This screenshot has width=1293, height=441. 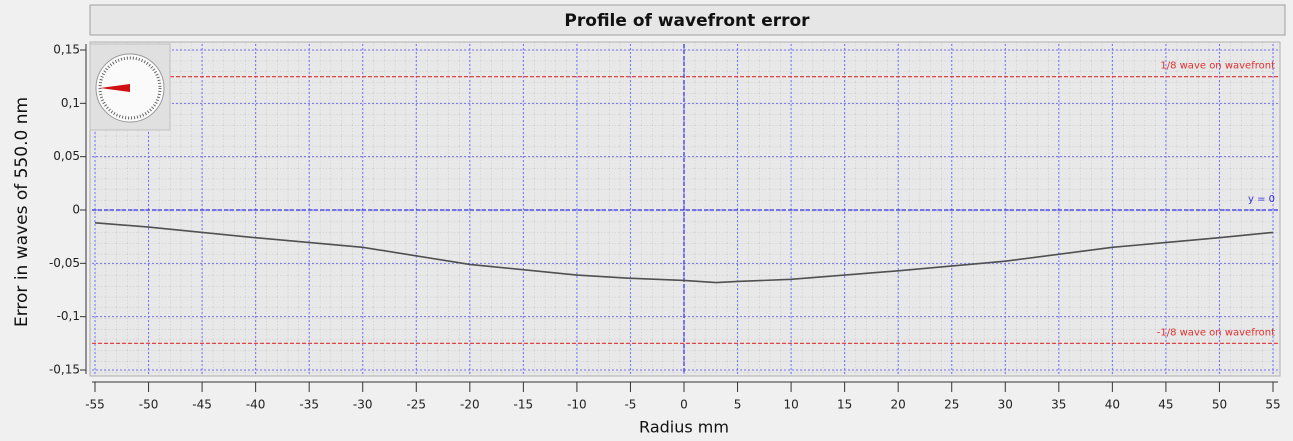 I want to click on x-tick-label: 55, so click(x=1272, y=405).